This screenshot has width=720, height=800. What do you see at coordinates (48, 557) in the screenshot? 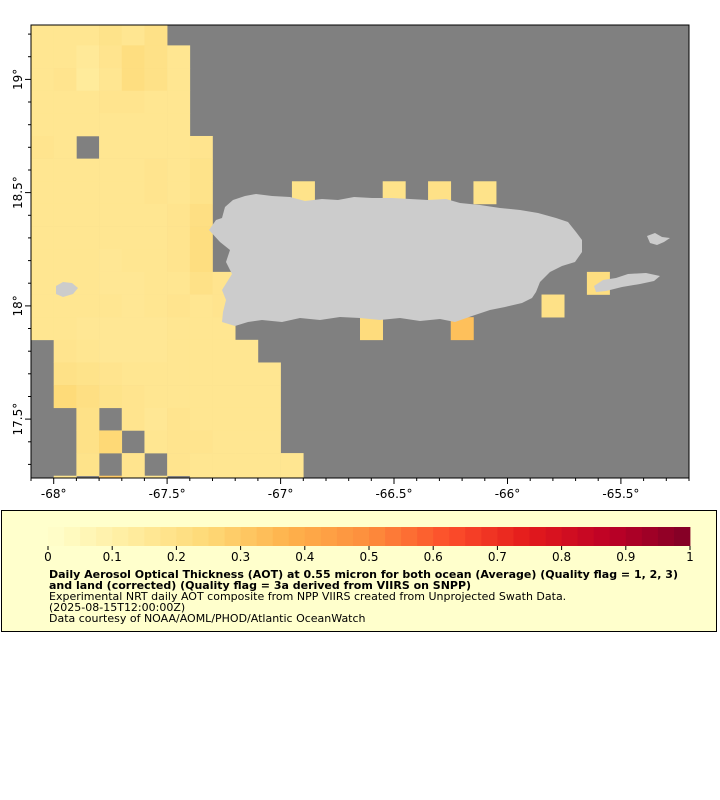
I see `colorbar-tick-label: 0` at bounding box center [48, 557].